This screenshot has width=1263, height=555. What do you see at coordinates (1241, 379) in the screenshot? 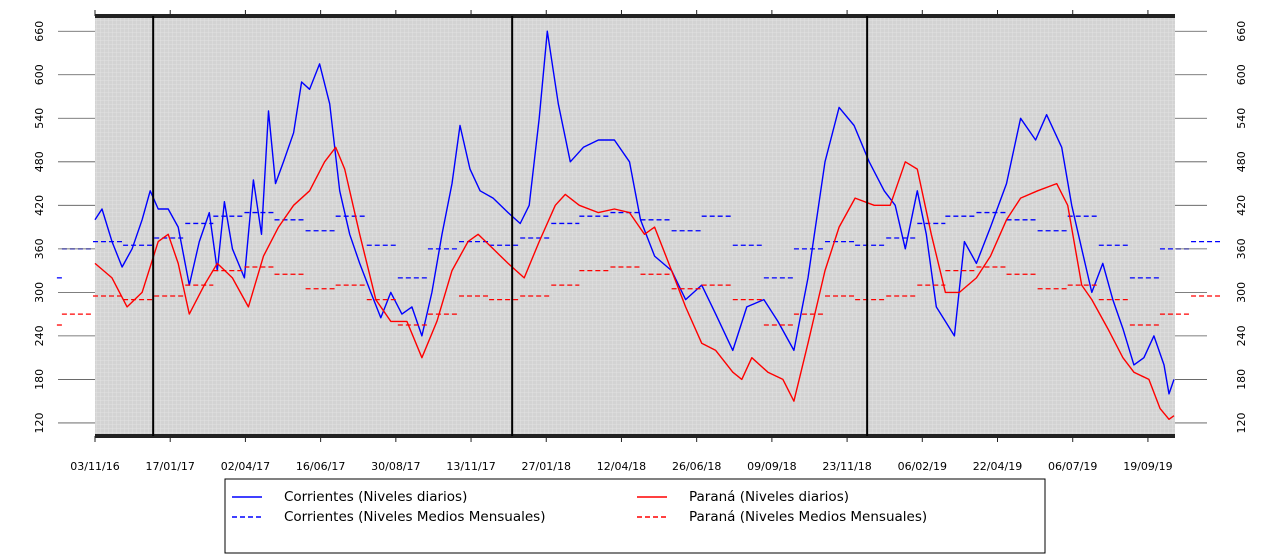
I see `y2-tick-label: 180` at bounding box center [1241, 379].